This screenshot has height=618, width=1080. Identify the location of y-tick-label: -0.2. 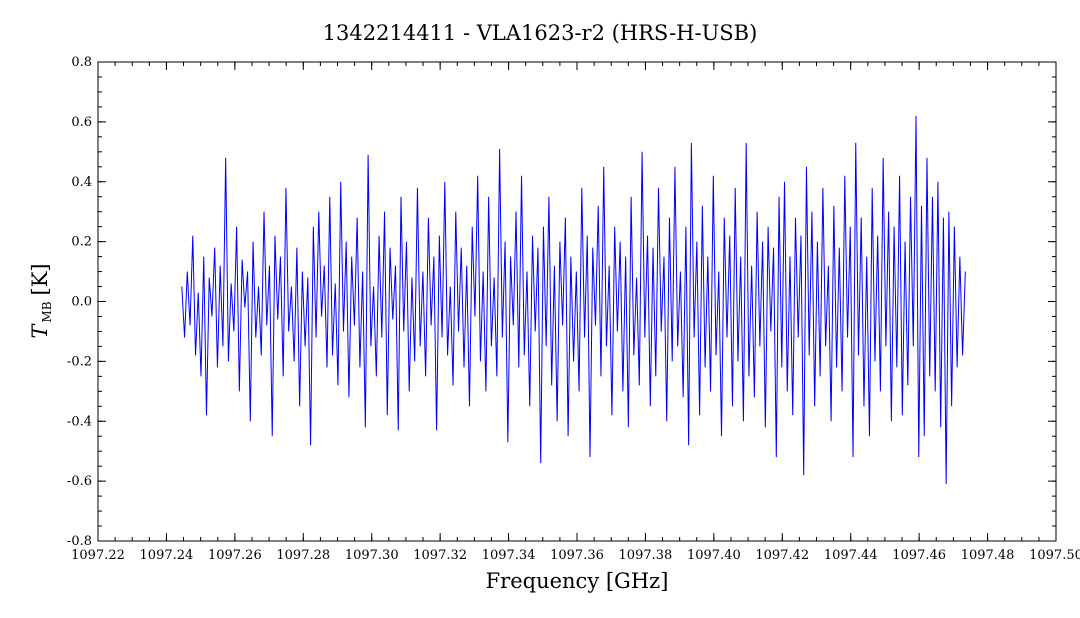
(79, 361).